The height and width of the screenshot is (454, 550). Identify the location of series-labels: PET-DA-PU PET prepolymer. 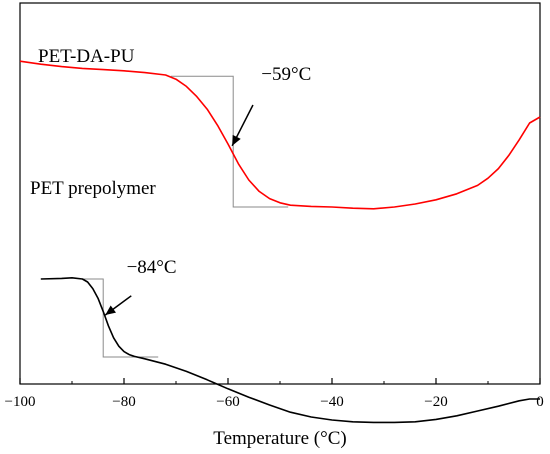
(93, 122).